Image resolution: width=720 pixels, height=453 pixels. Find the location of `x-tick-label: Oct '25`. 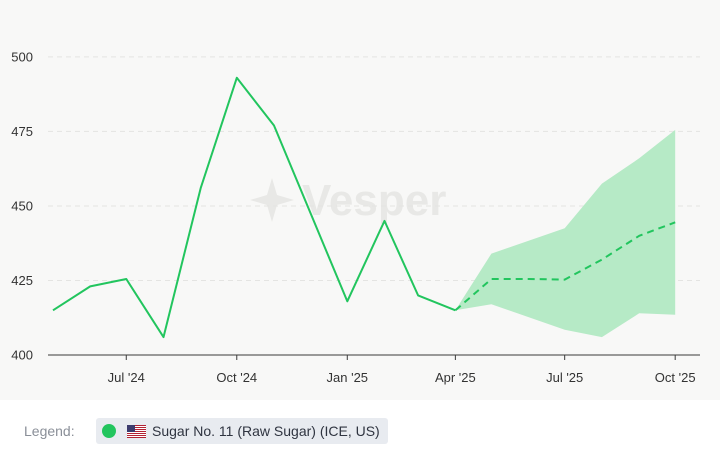

x-tick-label: Oct '25 is located at coordinates (675, 377).